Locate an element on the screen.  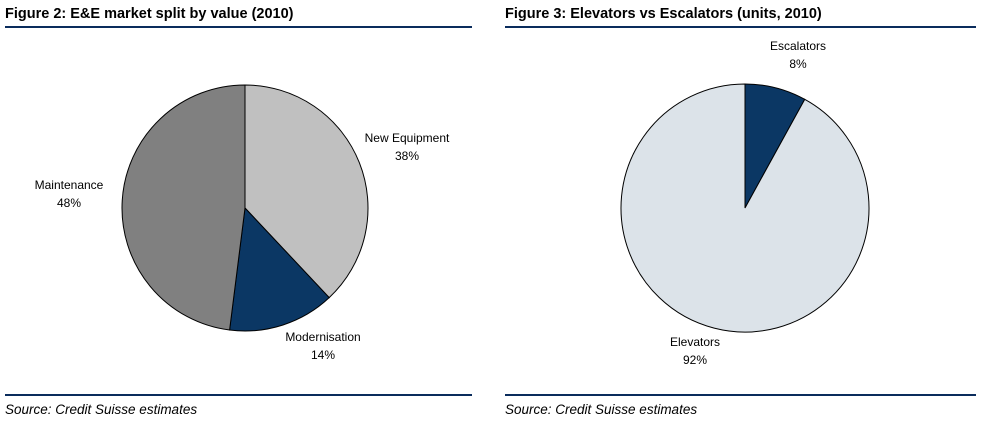
figure-2-top-rule is located at coordinates (238, 27).